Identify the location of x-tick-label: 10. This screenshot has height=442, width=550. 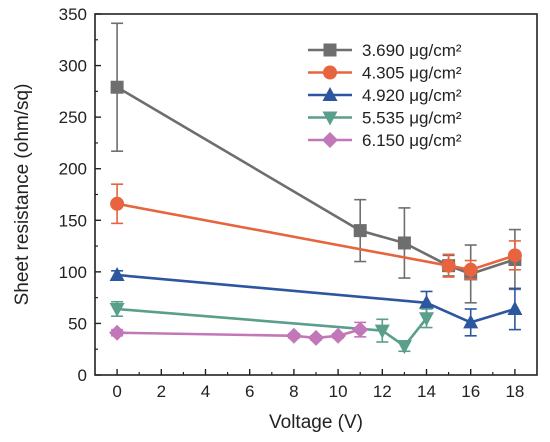
(338, 391).